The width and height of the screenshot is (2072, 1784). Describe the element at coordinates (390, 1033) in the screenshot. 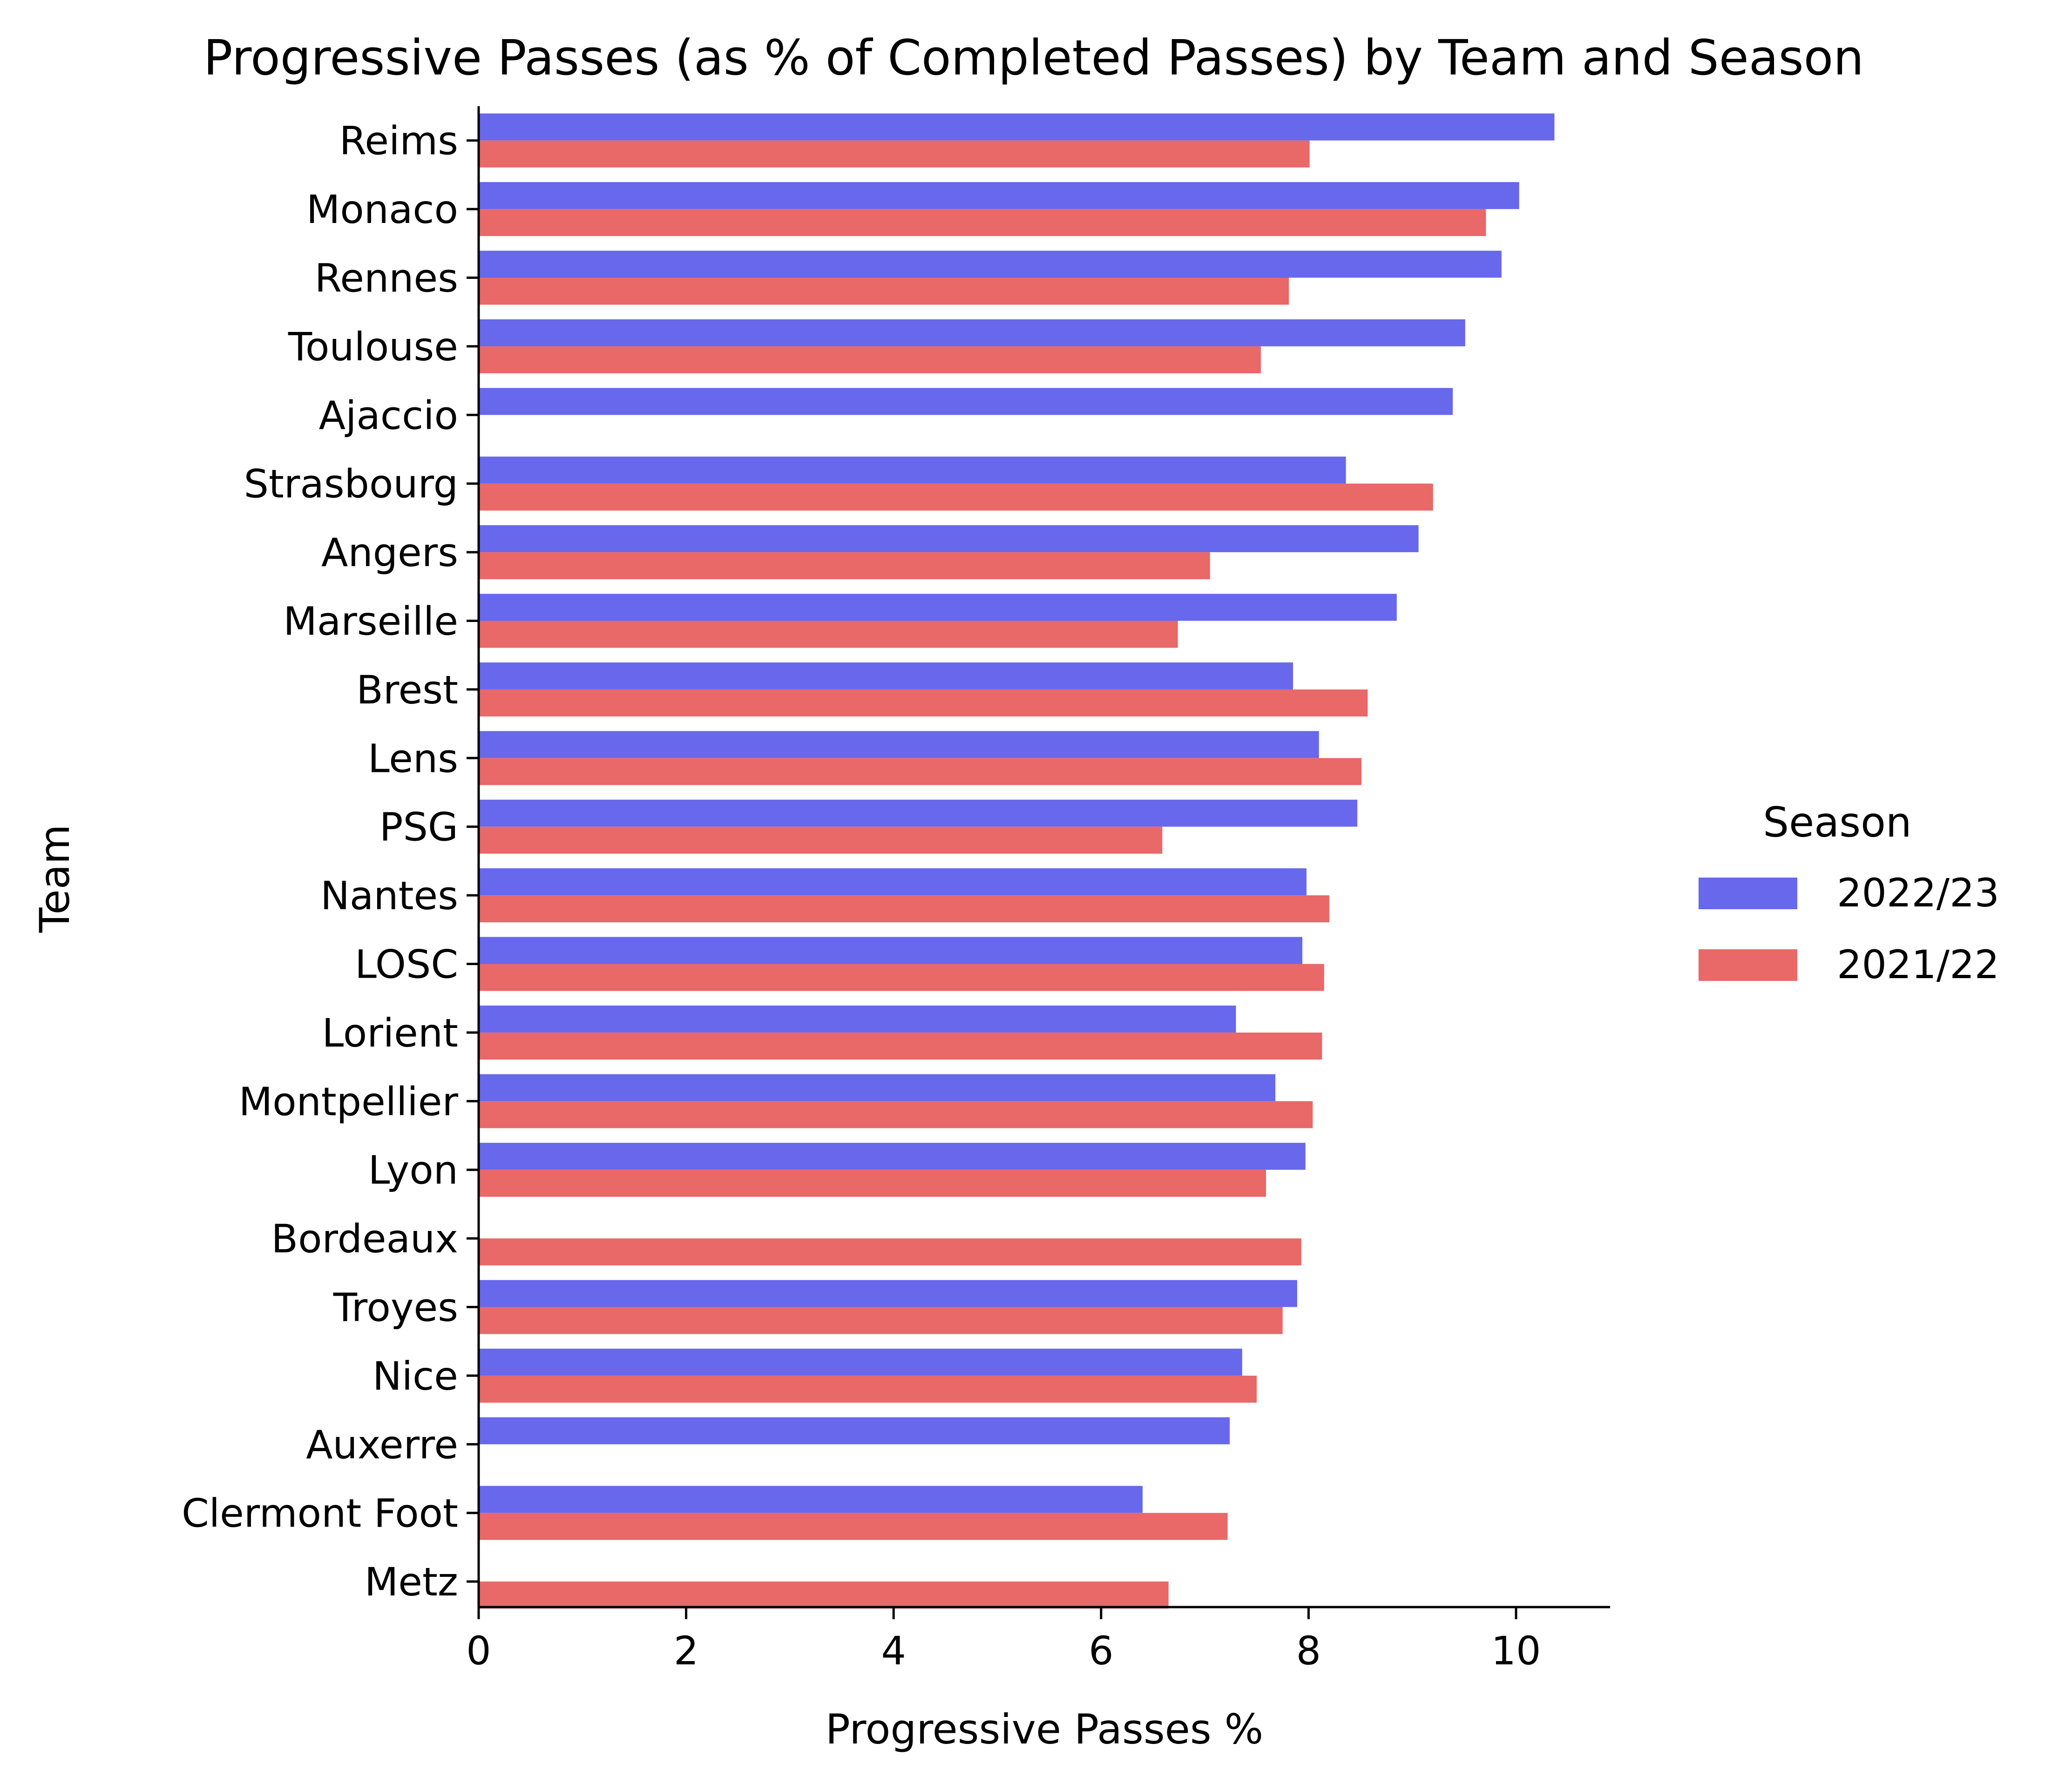

I see `y-tick-label-lorient: Lorient` at that location.